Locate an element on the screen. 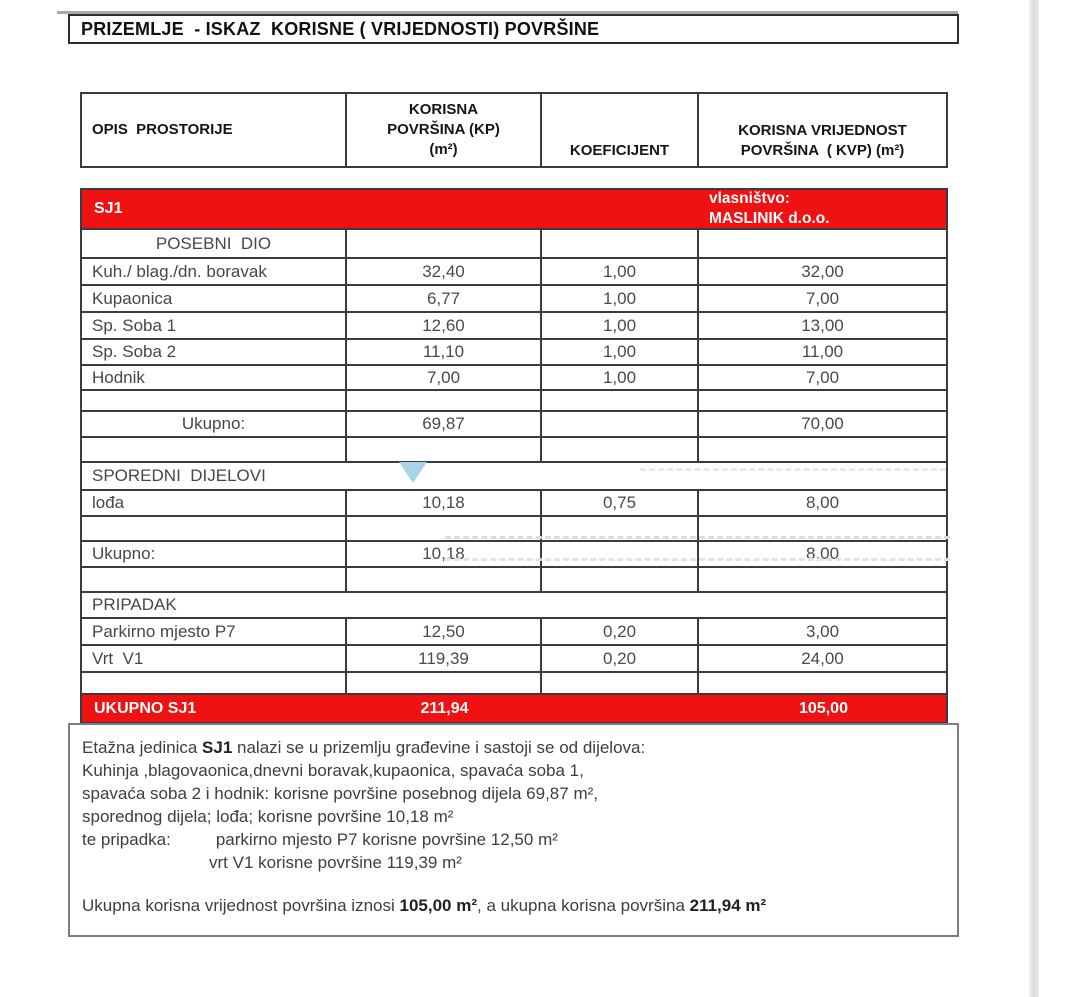 Image resolution: width=1080 pixels, height=997 pixels. kvp-cell: 24,00 is located at coordinates (822, 658).